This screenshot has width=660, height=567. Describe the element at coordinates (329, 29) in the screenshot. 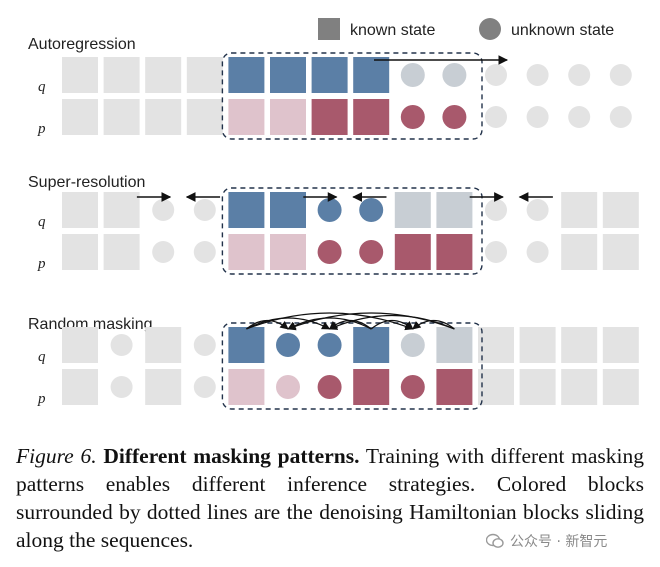

I see `known-state-swatch` at that location.